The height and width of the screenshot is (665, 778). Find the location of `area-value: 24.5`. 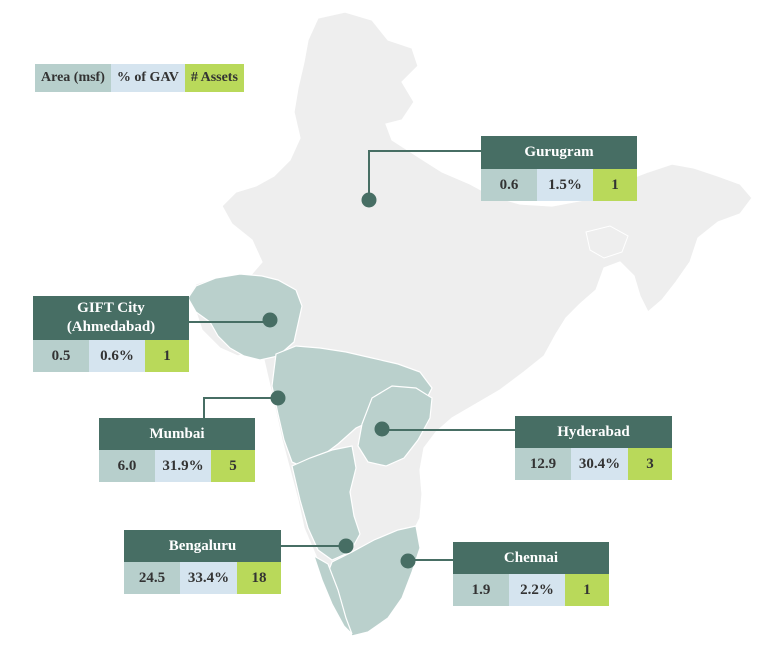

area-value: 24.5 is located at coordinates (152, 578).